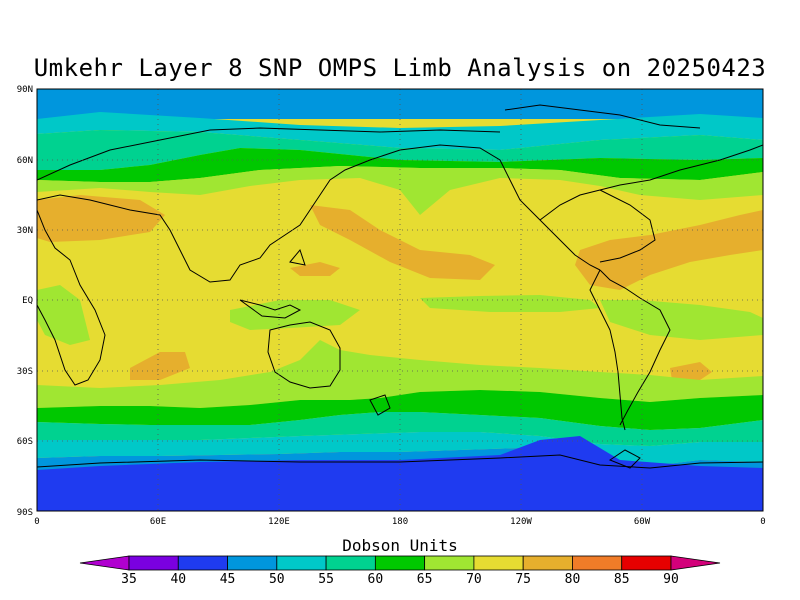 The width and height of the screenshot is (800, 600). What do you see at coordinates (27, 301) in the screenshot?
I see `lat-label: EQ` at bounding box center [27, 301].